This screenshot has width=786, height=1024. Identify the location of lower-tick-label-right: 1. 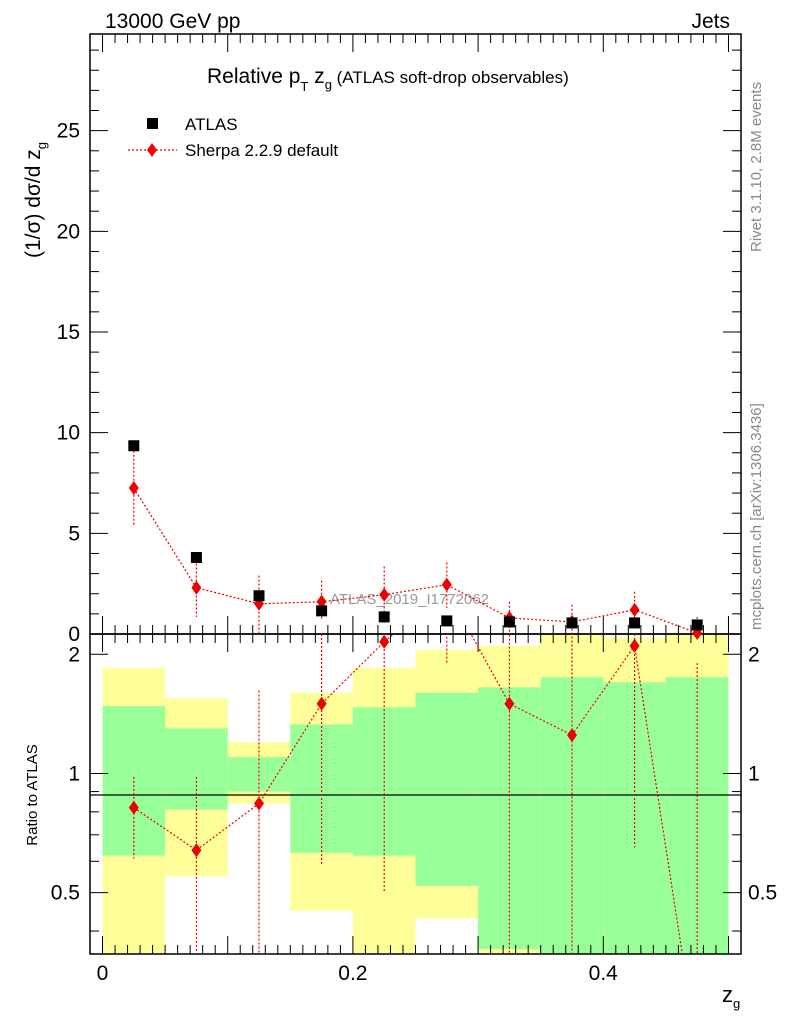
(754, 773).